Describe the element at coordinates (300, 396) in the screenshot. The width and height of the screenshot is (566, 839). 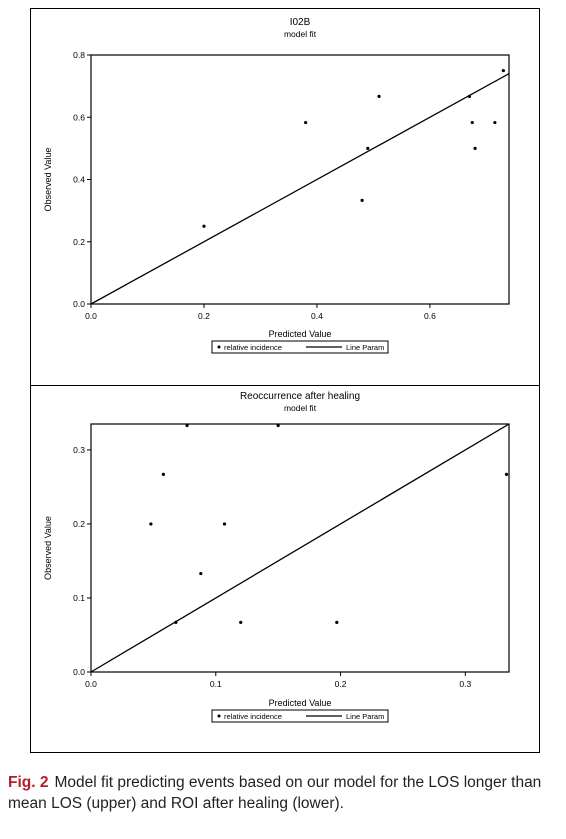
I see `chart-title: Reoccurrence after healing` at that location.